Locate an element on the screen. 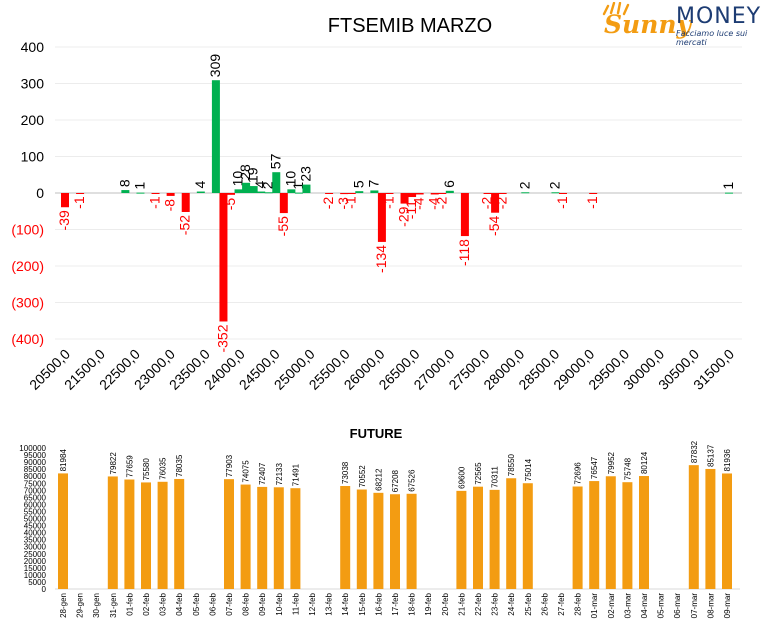 This screenshot has height=635, width=778. data-label: 8 is located at coordinates (124, 183).